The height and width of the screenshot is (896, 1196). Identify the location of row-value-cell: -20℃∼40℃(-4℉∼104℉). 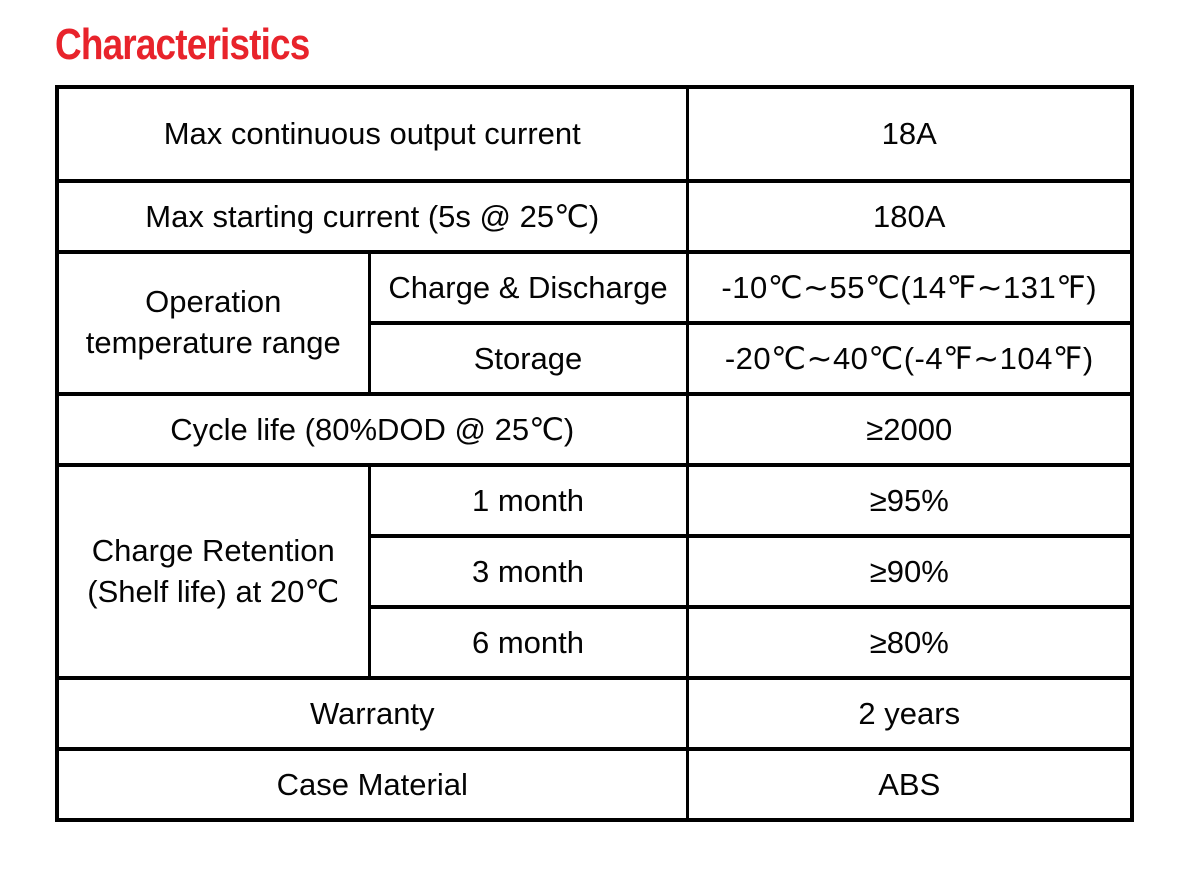
(909, 358).